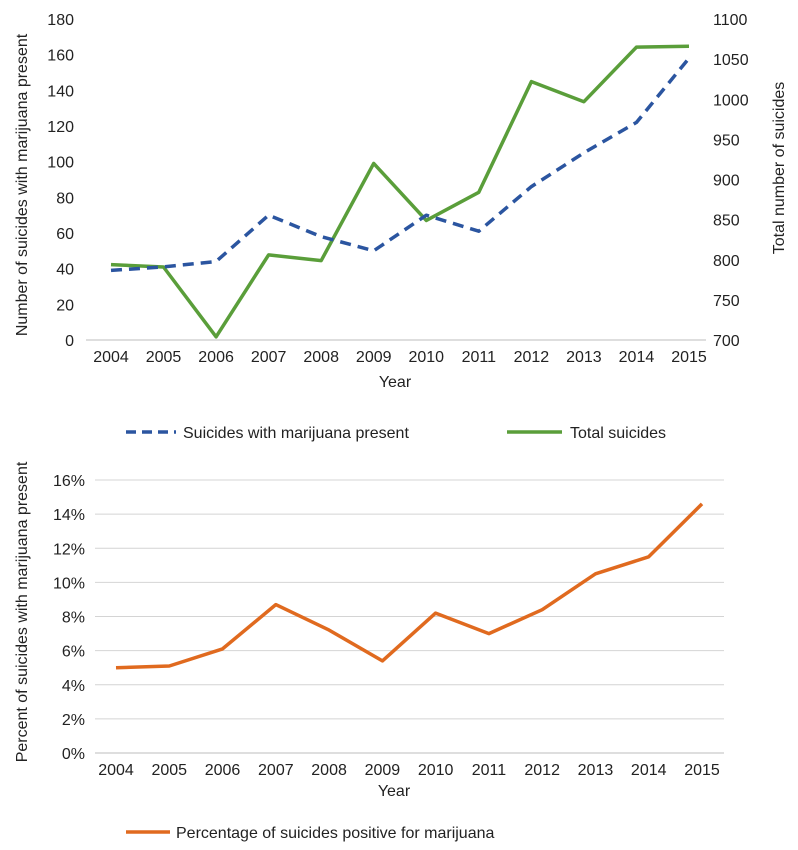 This screenshot has width=798, height=850. I want to click on chart-top-y-tick-right: 850, so click(726, 221).